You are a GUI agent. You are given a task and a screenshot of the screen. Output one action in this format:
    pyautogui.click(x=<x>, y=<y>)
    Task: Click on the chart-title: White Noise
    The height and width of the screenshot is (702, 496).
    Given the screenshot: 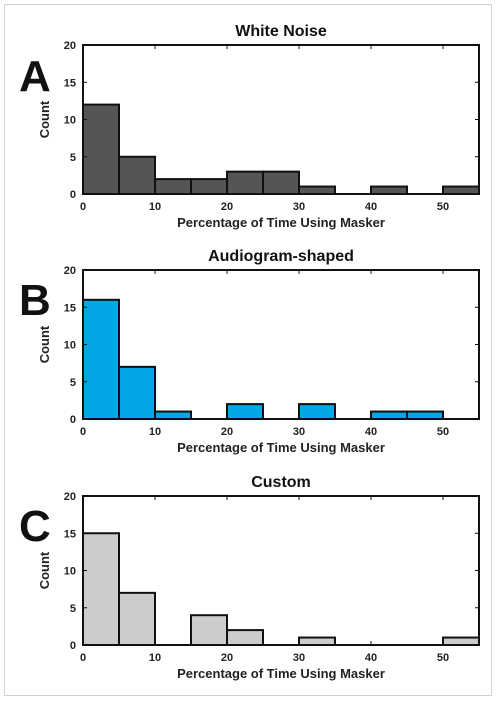 What is the action you would take?
    pyautogui.click(x=281, y=31)
    